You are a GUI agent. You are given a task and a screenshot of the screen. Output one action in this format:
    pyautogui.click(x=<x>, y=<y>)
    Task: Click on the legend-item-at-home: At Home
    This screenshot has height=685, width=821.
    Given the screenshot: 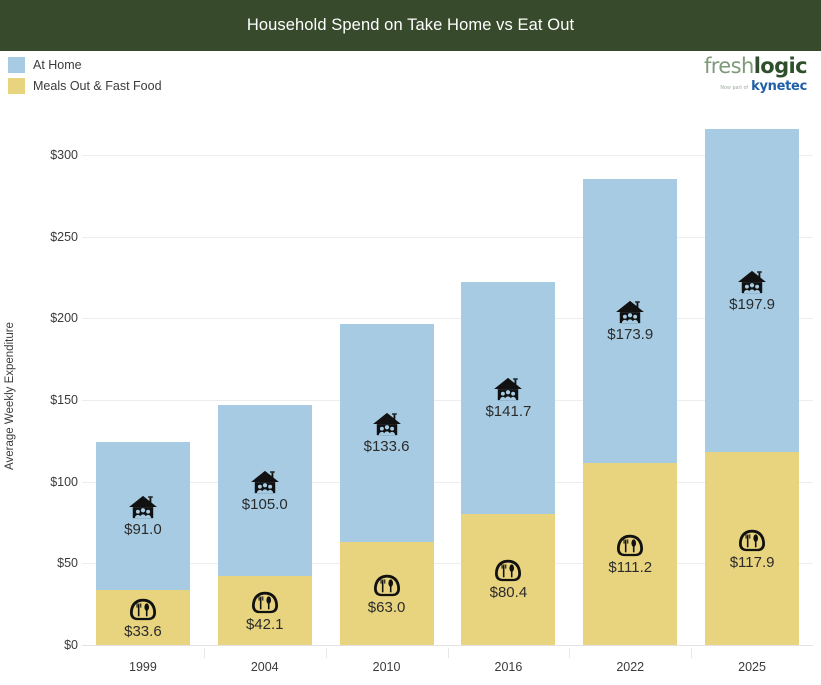 What is the action you would take?
    pyautogui.click(x=85, y=64)
    